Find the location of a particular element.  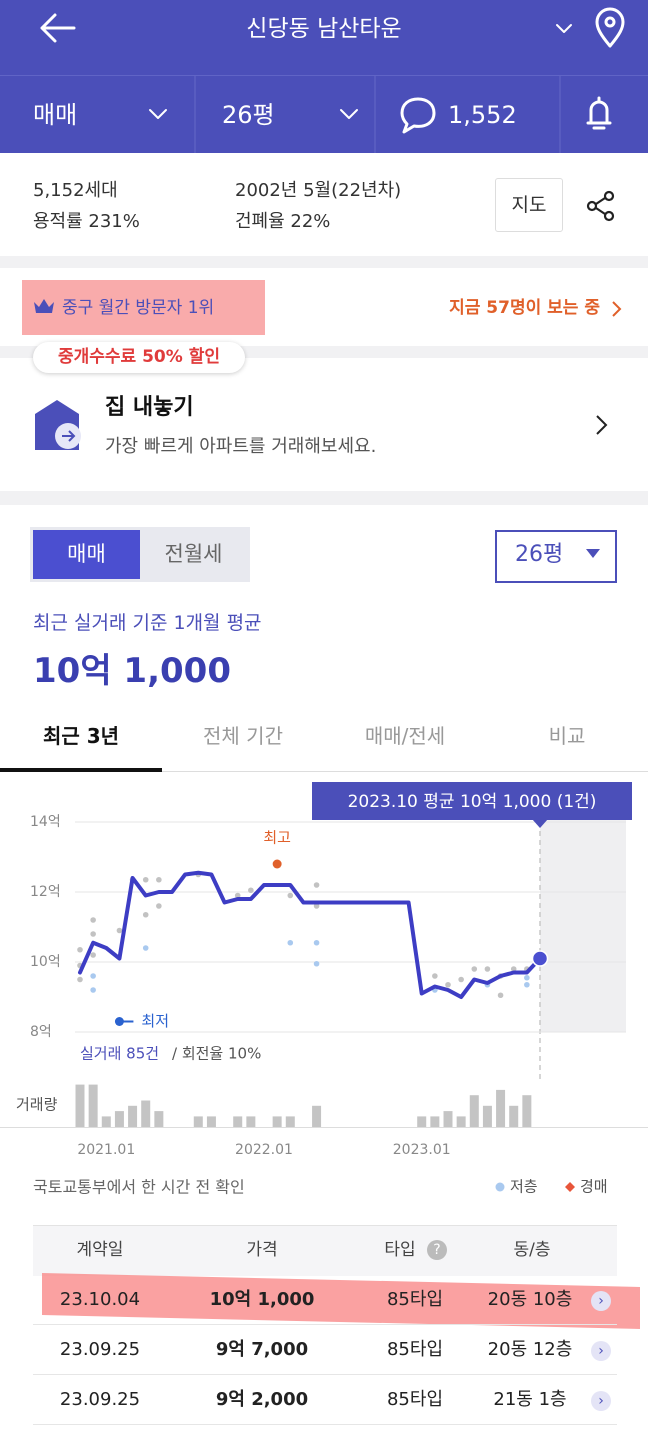

period-tab: 비교 is located at coordinates (567, 736).